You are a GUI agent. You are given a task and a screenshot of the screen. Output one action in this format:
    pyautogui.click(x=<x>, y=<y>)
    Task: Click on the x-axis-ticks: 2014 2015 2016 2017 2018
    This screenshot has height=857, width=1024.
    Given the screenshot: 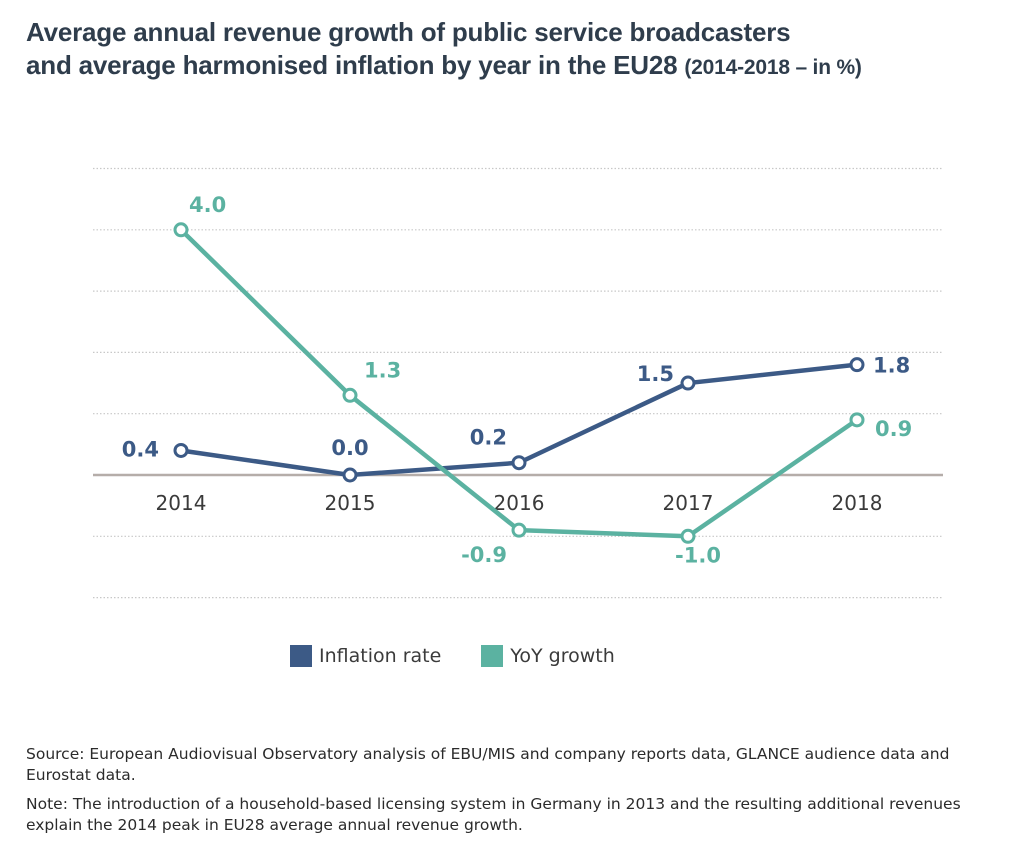 What is the action you would take?
    pyautogui.click(x=519, y=503)
    